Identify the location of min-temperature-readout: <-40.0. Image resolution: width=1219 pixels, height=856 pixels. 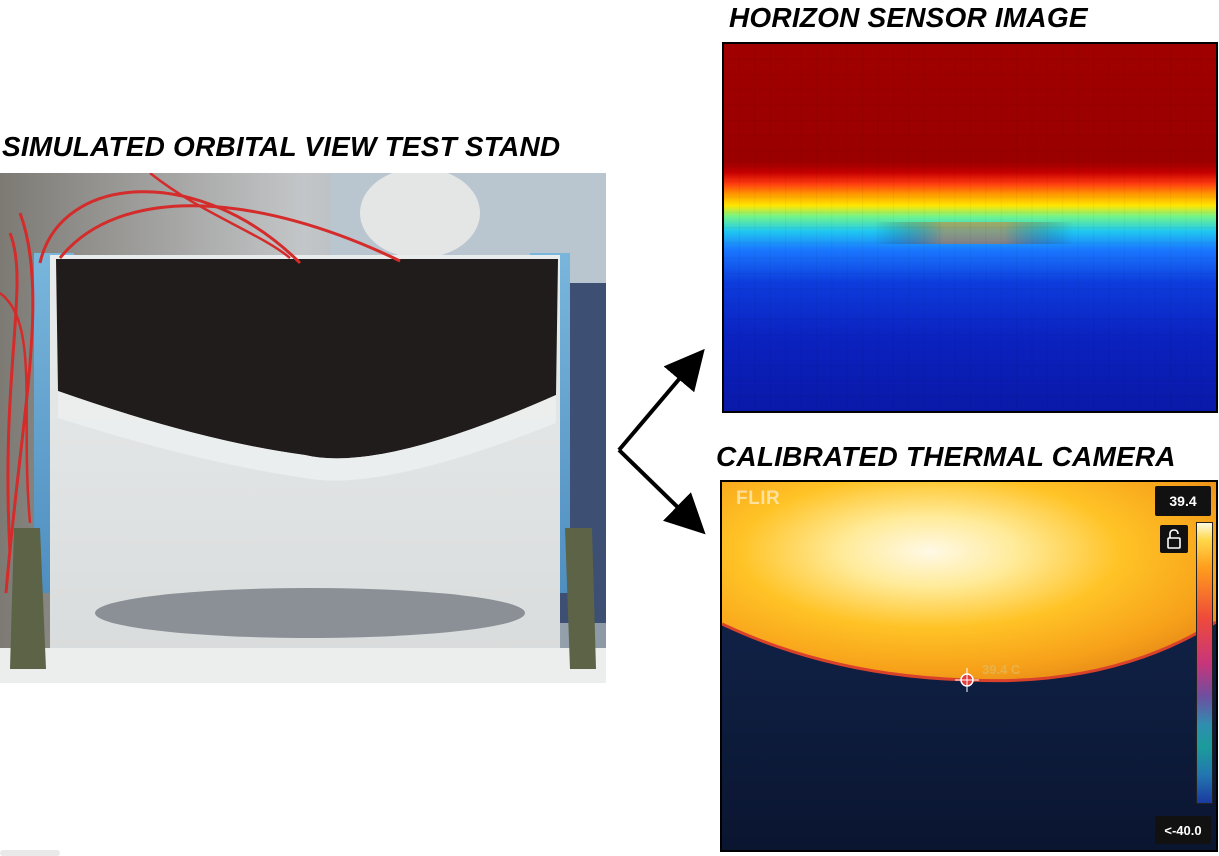
(1183, 830).